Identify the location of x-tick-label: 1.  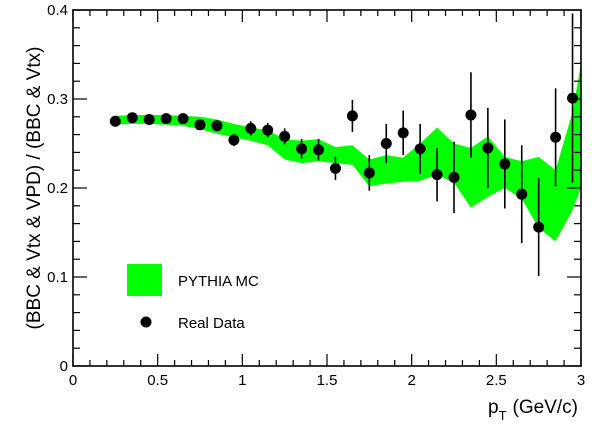
(242, 380).